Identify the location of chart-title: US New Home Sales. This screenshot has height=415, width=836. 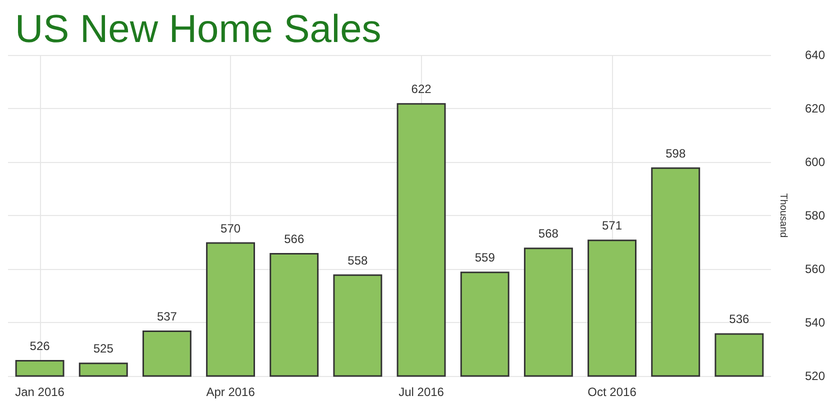
(198, 29).